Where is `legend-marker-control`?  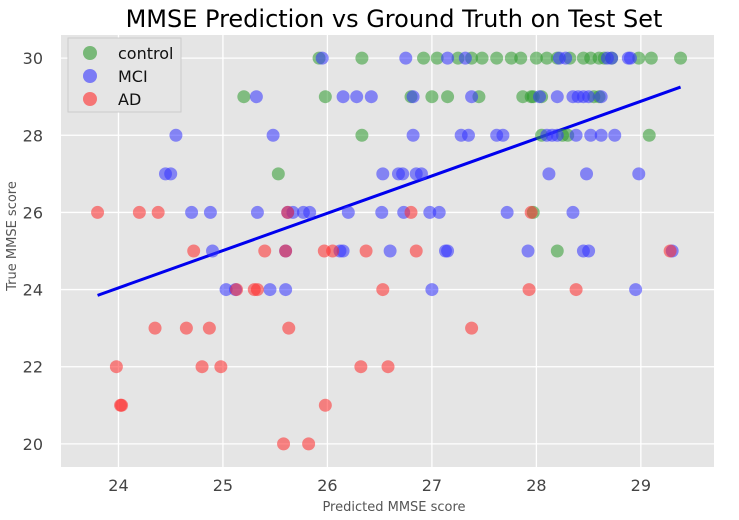 legend-marker-control is located at coordinates (90, 53).